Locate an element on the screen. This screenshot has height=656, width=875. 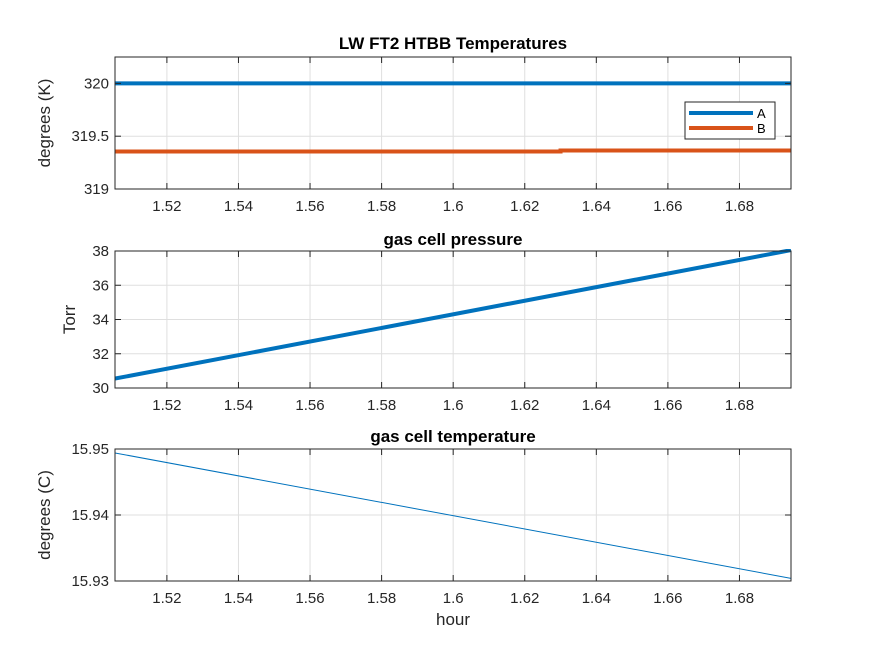
y-tick-label: 320 is located at coordinates (96, 83).